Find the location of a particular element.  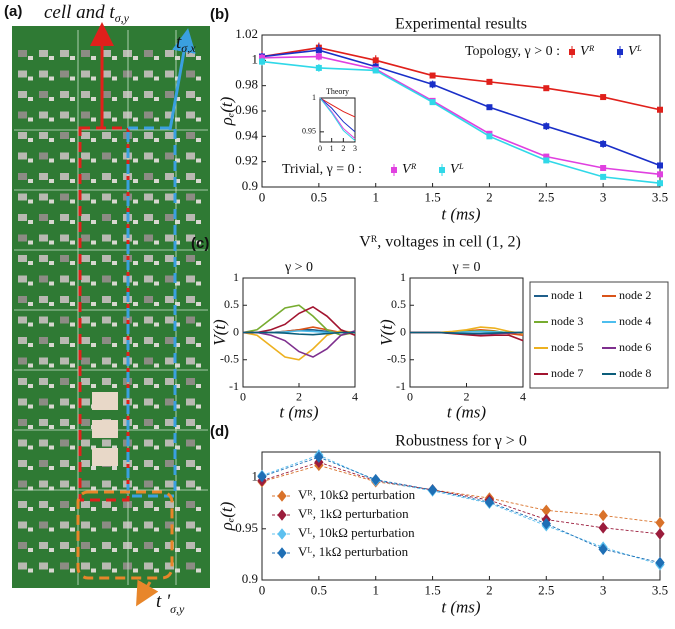

annotation-sub: σ,y is located at coordinates (177, 609).